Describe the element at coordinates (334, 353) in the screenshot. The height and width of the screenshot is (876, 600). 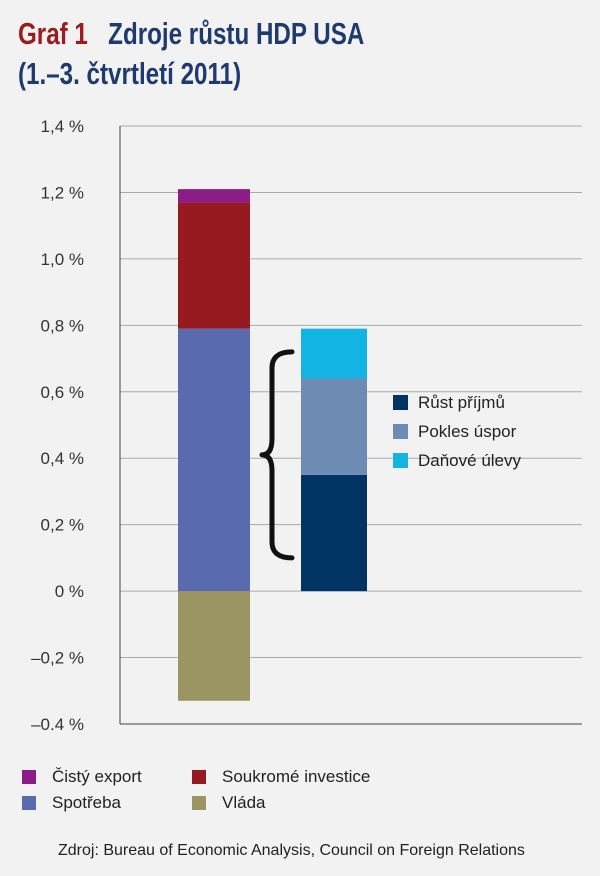
I see `bar-segment-da-ov-levy` at that location.